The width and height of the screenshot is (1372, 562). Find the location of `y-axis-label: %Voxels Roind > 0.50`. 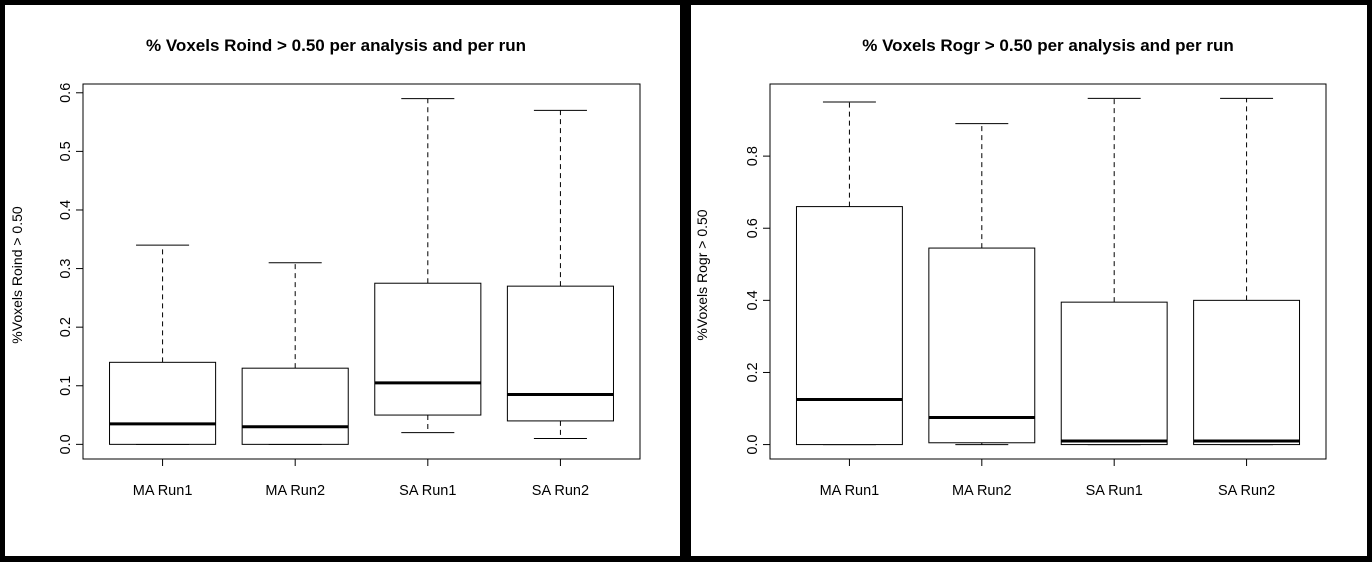

y-axis-label: %Voxels Roind > 0.50 is located at coordinates (17, 275).